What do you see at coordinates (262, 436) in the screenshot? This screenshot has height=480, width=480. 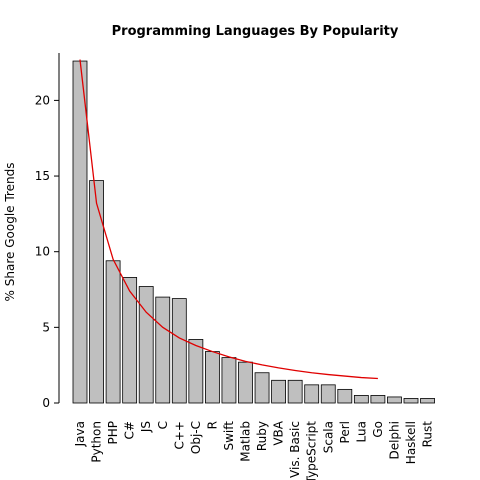 I see `x-tick-label: Ruby` at bounding box center [262, 436].